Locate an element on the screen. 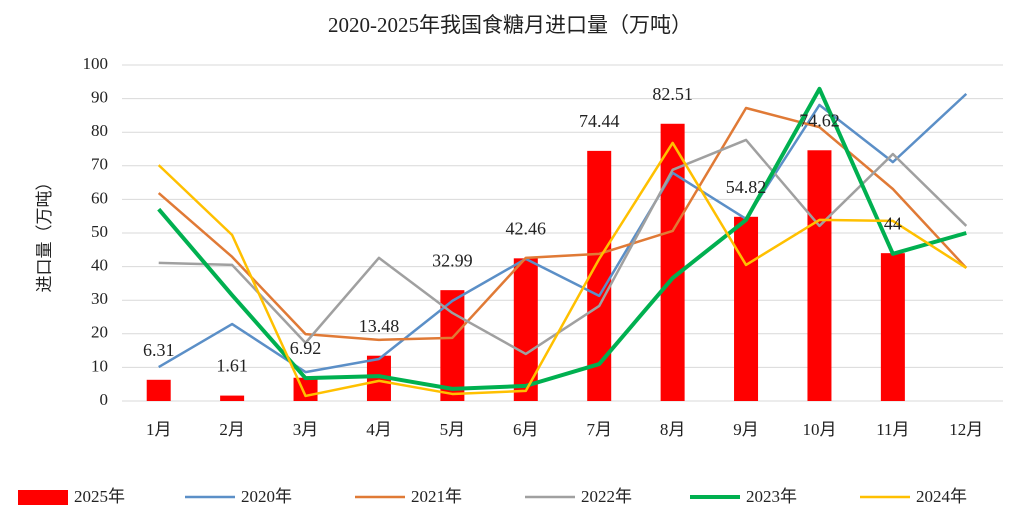  y-tick-label: 20 is located at coordinates (99, 332).